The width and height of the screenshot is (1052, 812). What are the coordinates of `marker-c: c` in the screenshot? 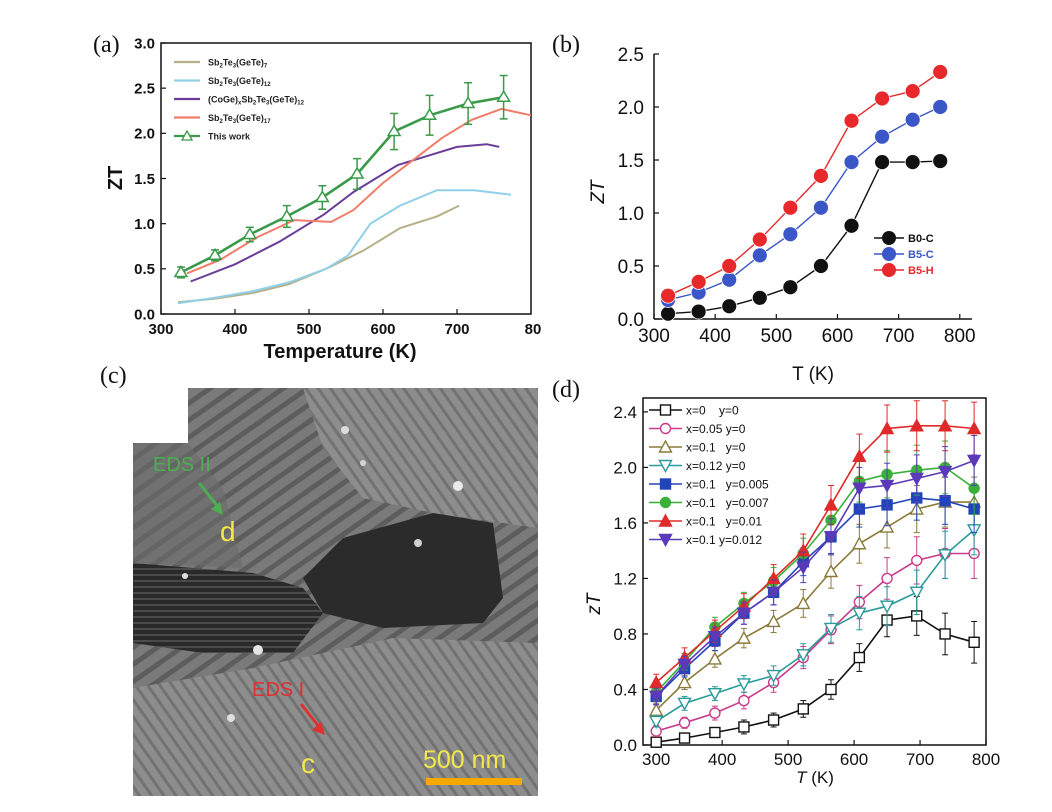 It's located at (308, 763).